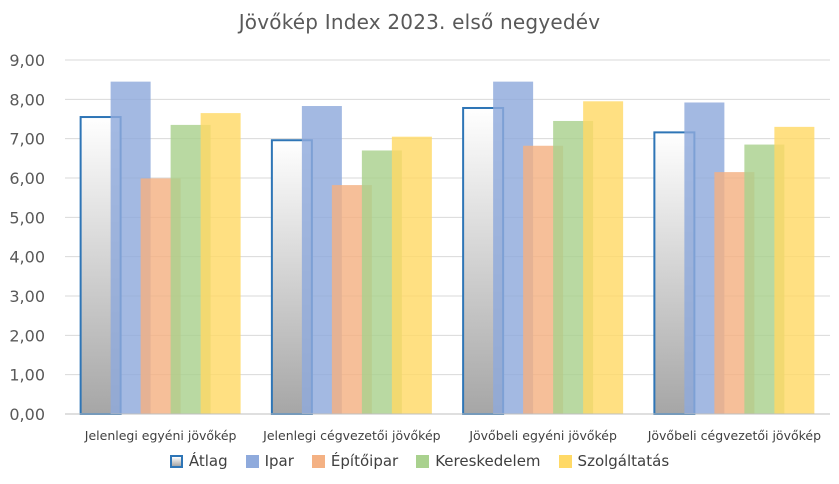  I want to click on legend-item: Ipar, so click(269, 461).